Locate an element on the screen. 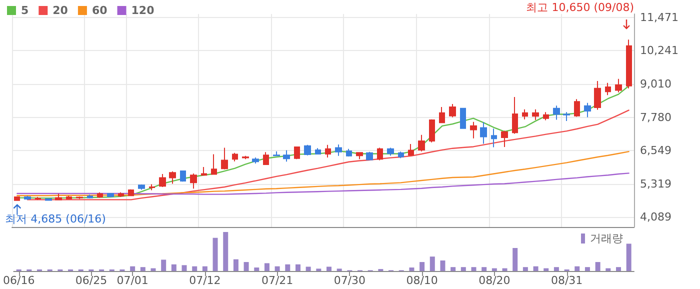 Image resolution: width=700 pixels, height=289 pixels. x-tick-label: 08/10 is located at coordinates (422, 280).